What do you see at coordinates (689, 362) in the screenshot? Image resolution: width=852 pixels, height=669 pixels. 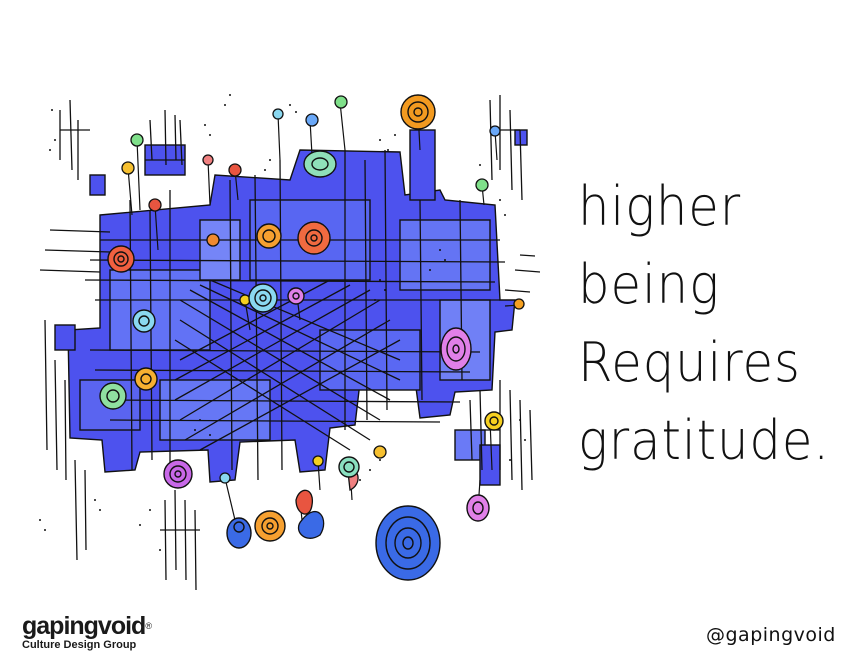 I see `caption-line-3: Requires` at bounding box center [689, 362].